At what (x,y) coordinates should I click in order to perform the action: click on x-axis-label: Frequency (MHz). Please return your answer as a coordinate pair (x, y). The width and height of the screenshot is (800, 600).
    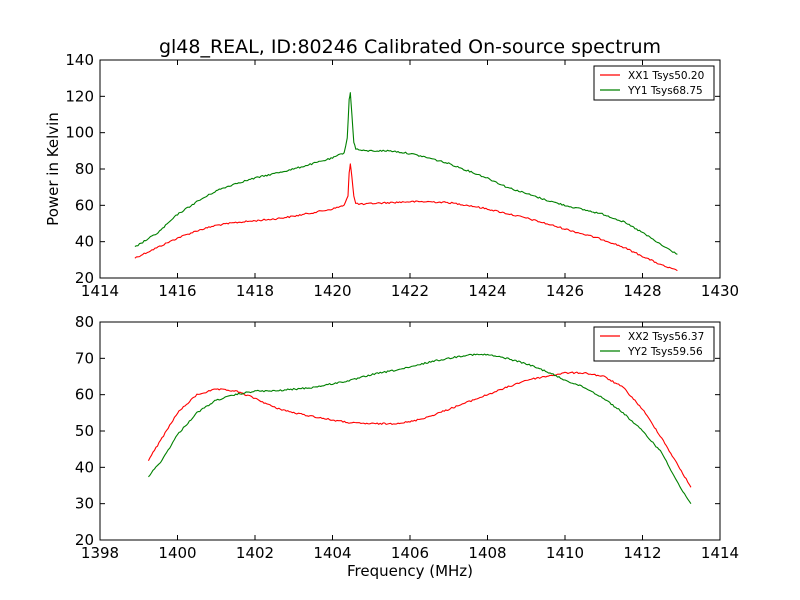
    Looking at the image, I should click on (410, 571).